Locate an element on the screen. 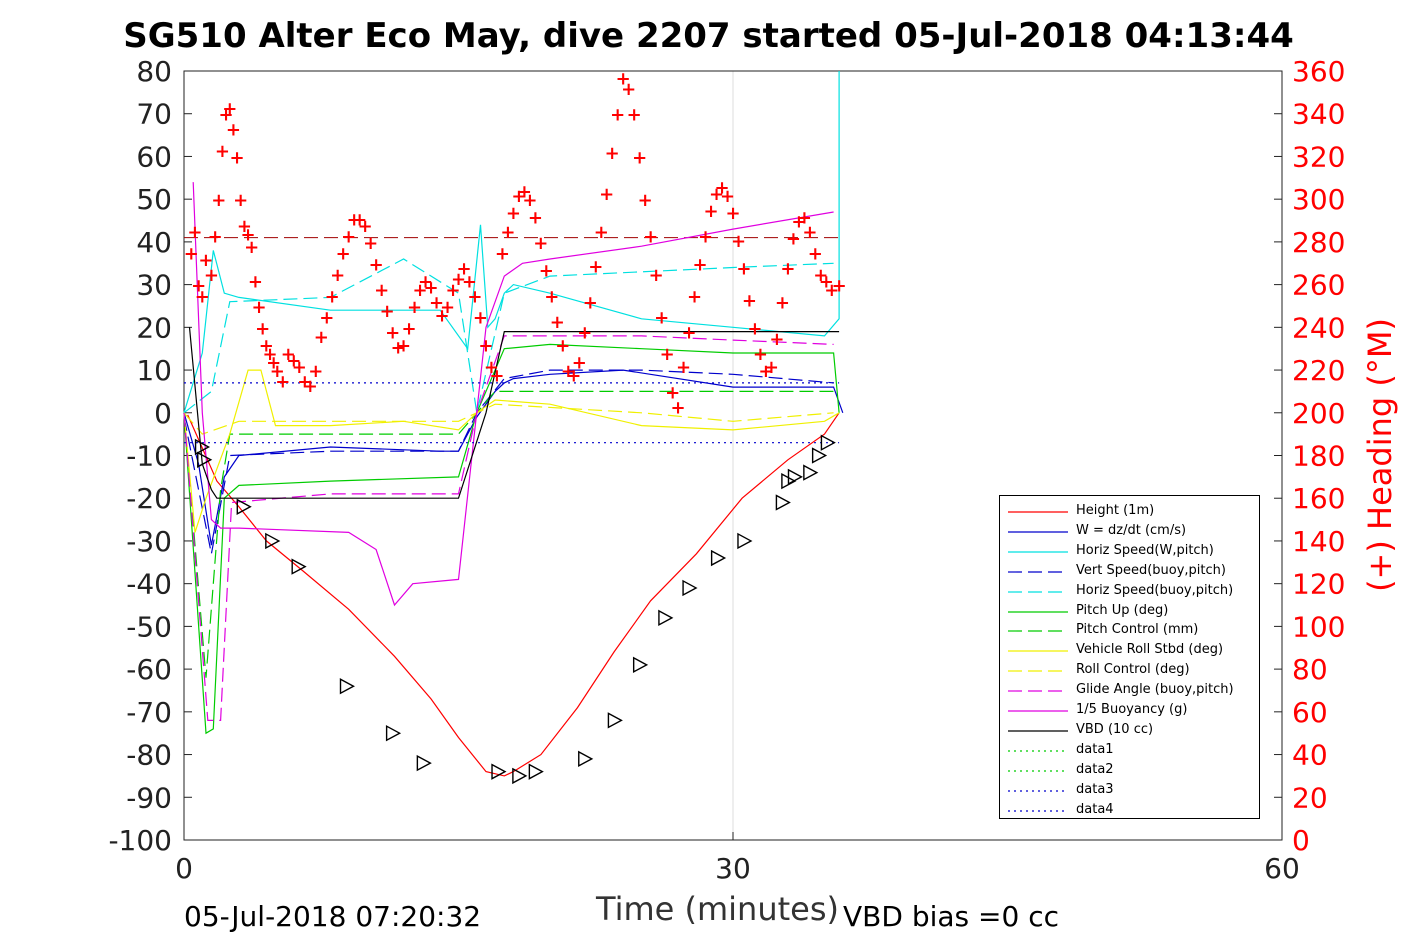 This screenshot has height=945, width=1417. vbd-bias-label: VBD bias =0 cc is located at coordinates (951, 916).